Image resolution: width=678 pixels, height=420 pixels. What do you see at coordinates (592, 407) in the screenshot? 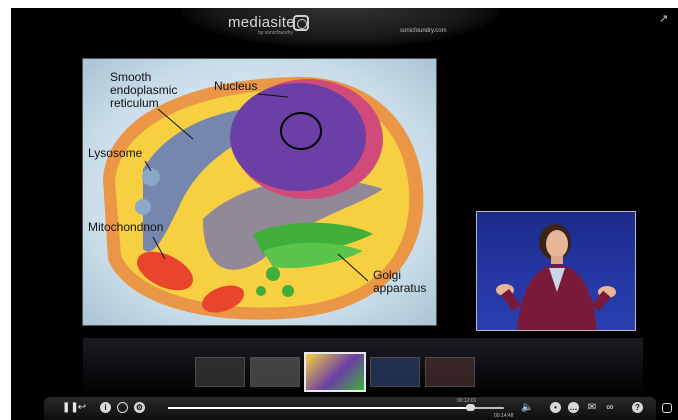
I see `email-icon: ✉` at bounding box center [592, 407].